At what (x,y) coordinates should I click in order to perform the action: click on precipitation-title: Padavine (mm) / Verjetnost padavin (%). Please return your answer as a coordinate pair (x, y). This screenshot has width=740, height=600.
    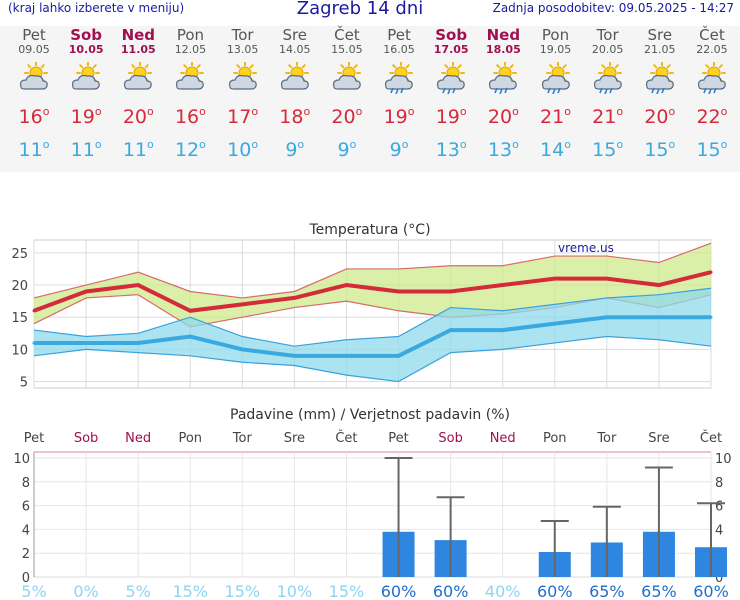
    Looking at the image, I should click on (370, 415).